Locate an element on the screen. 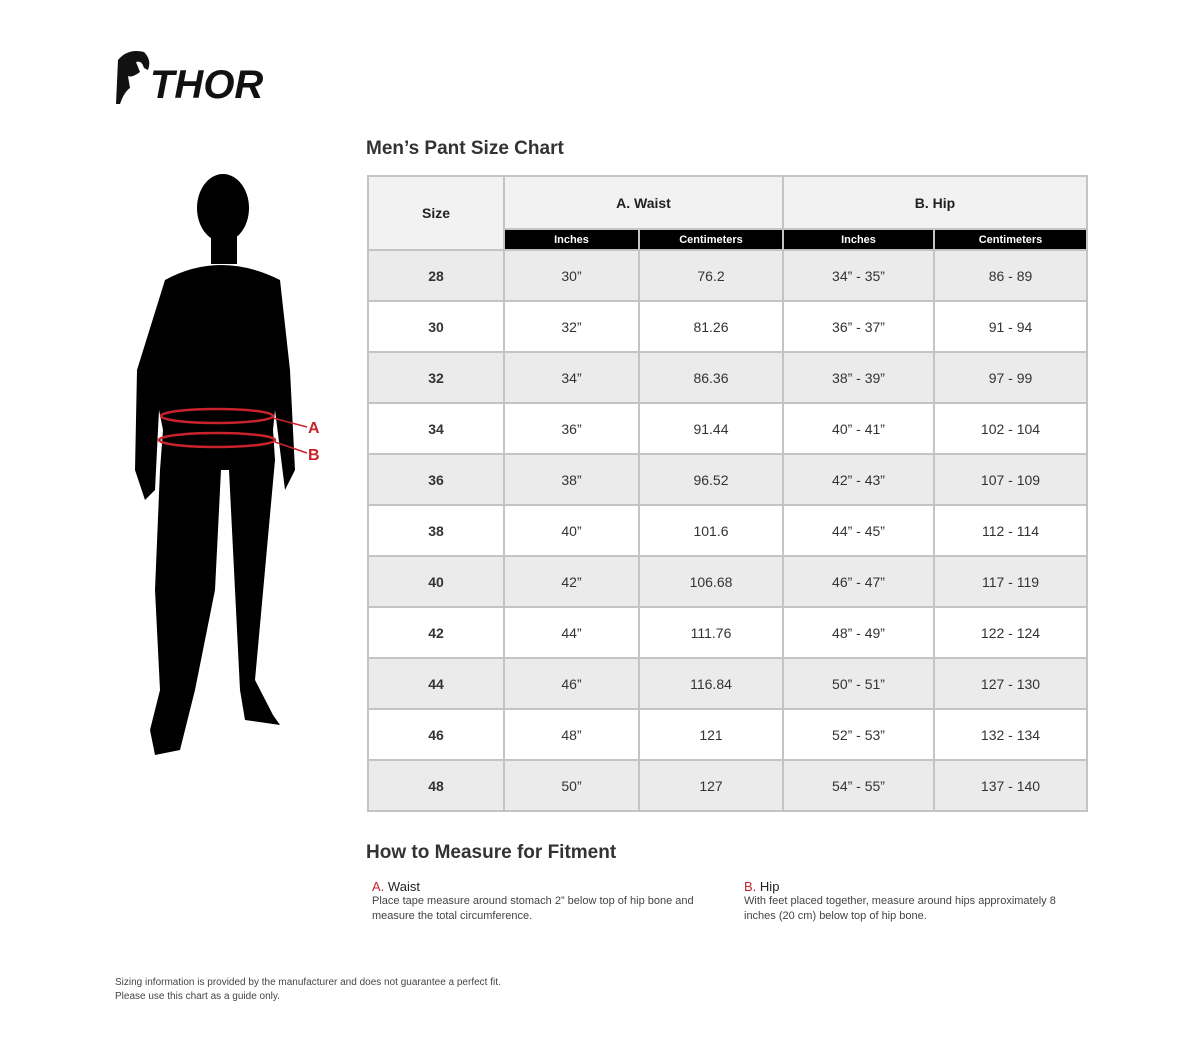  logo-text: THOR is located at coordinates (206, 85).